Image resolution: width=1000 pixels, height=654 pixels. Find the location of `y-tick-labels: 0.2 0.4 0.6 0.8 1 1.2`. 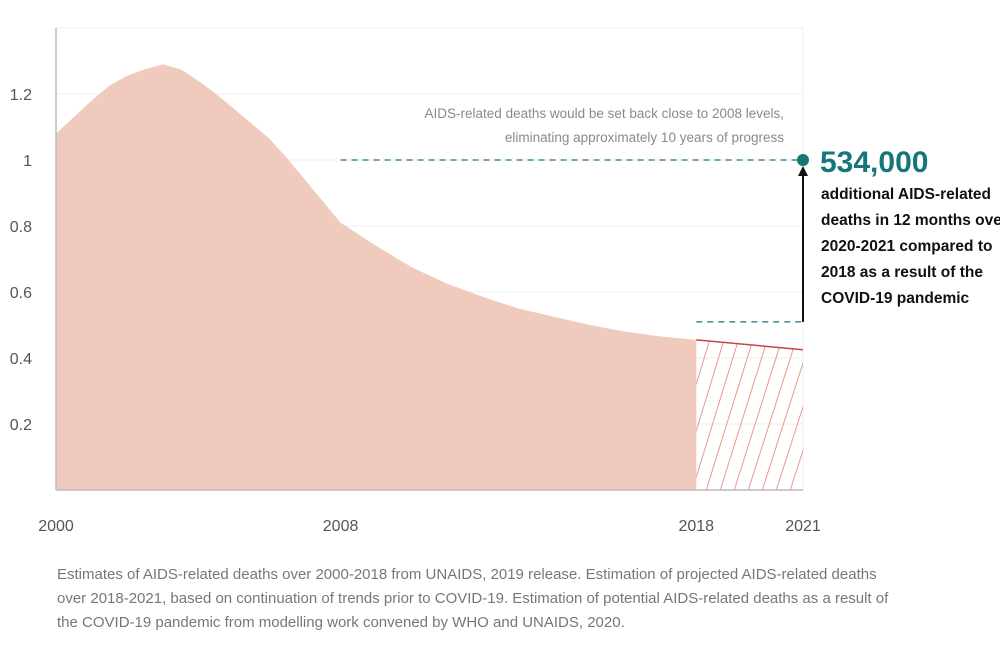

y-tick-labels: 0.2 0.4 0.6 0.8 1 1.2 is located at coordinates (21, 260).